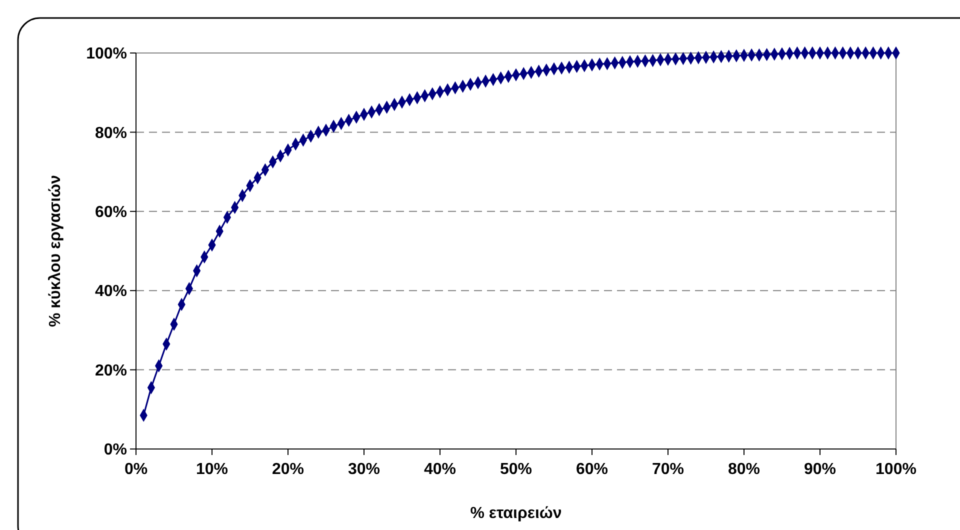 The width and height of the screenshot is (960, 530). Describe the element at coordinates (896, 469) in the screenshot. I see `x-tick-label: 100%` at that location.